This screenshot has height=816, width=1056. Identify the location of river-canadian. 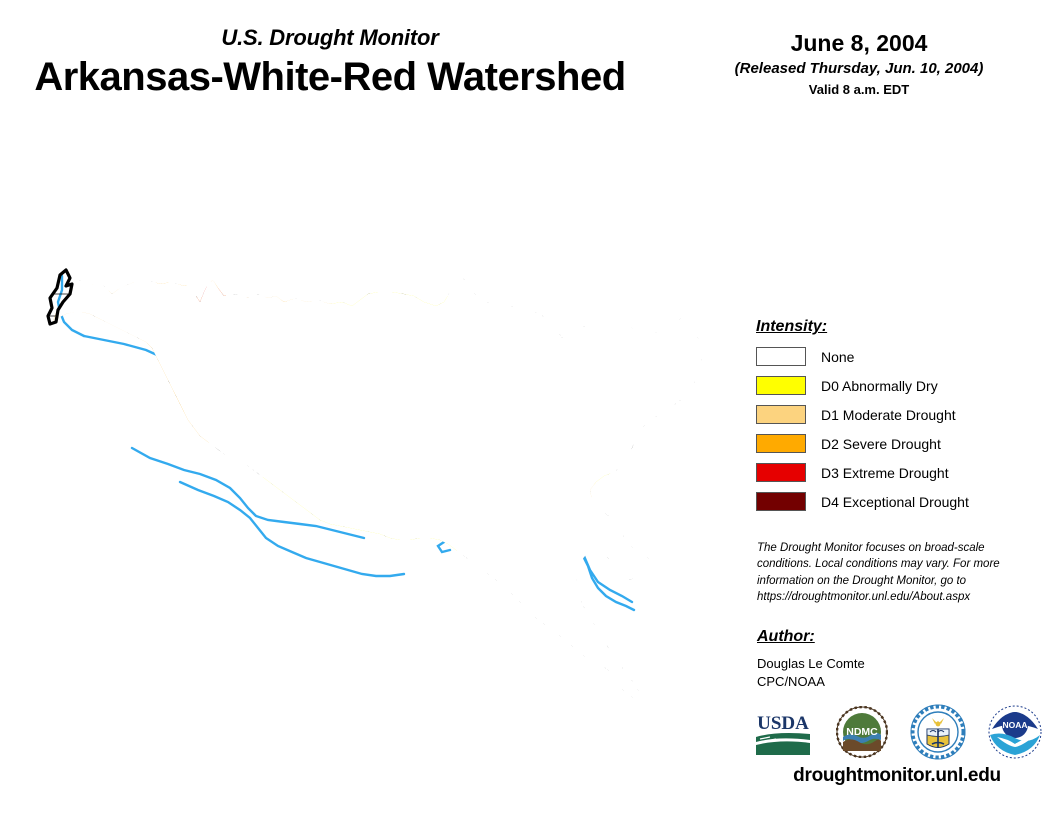
(248, 493).